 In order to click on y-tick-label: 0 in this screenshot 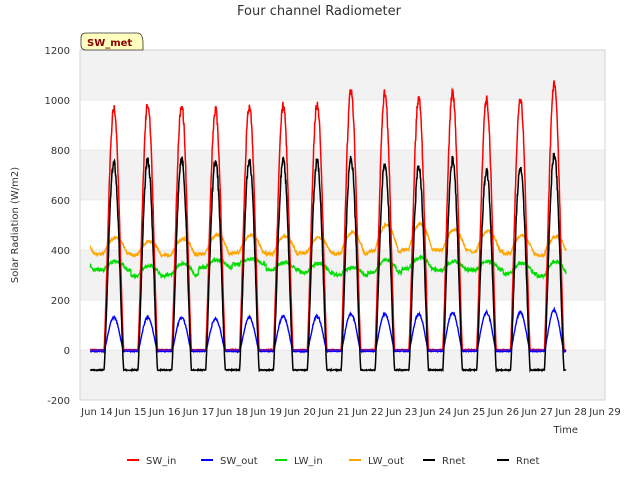, I will do `click(67, 351)`.